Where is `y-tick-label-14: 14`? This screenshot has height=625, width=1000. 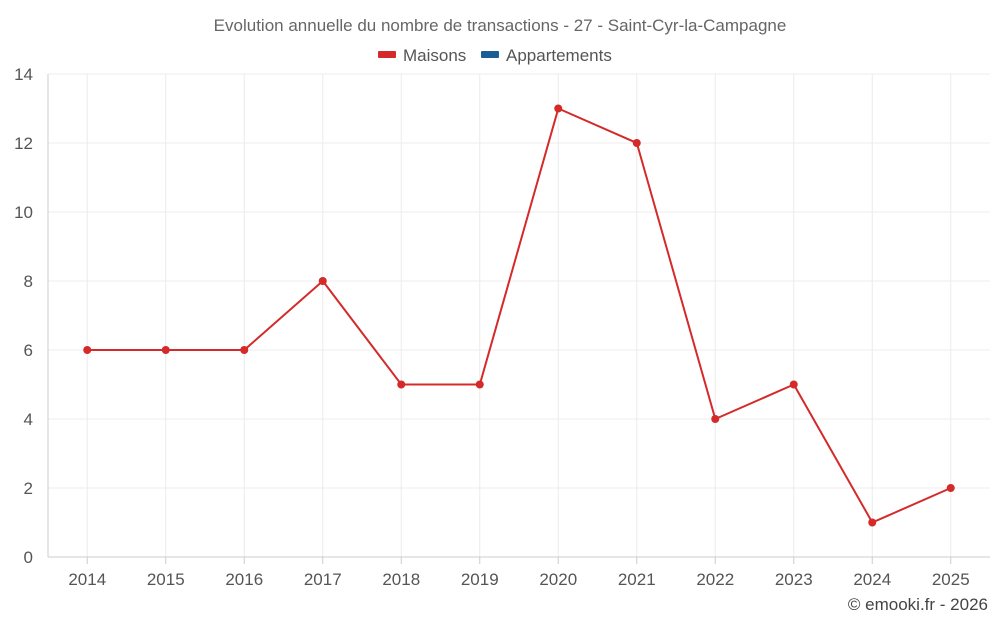 y-tick-label-14: 14 is located at coordinates (23, 74).